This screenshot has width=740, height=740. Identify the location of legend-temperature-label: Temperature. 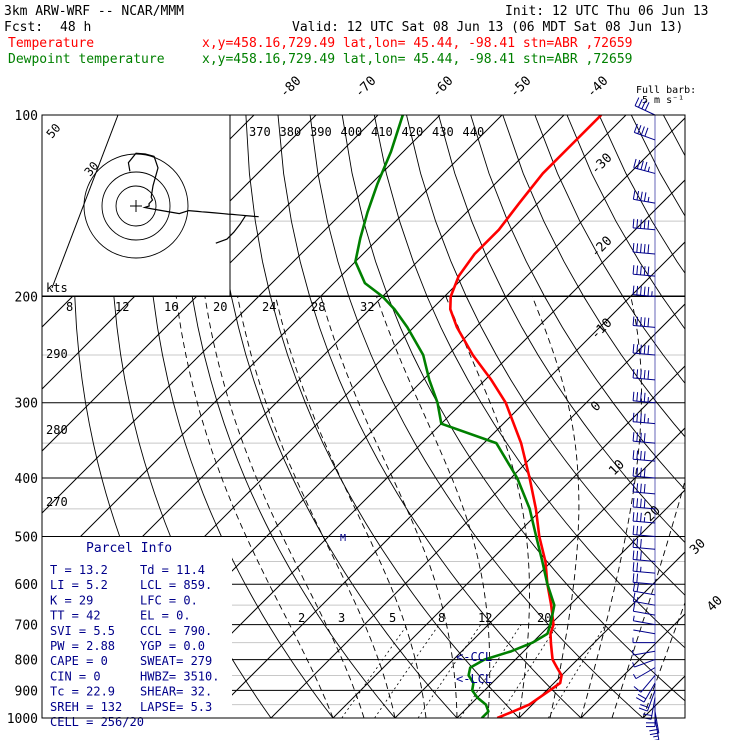
(51, 43).